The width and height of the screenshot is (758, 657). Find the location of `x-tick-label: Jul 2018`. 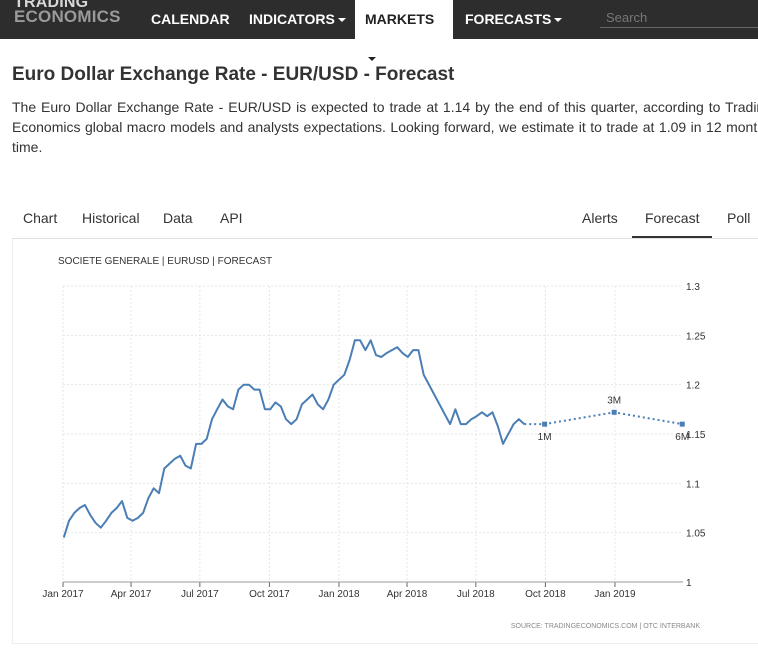

x-tick-label: Jul 2018 is located at coordinates (476, 594).